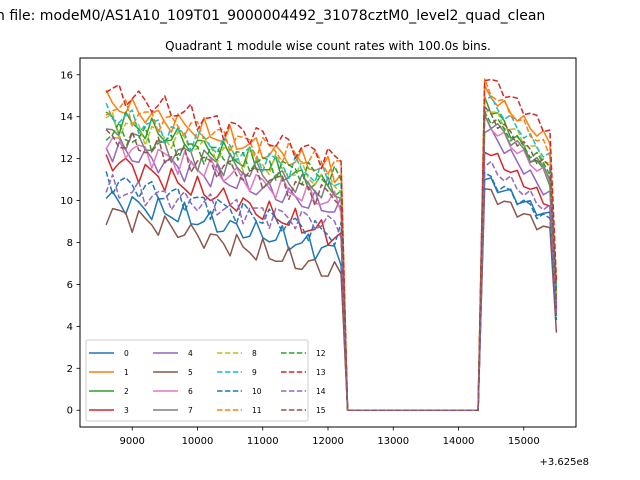  What do you see at coordinates (126, 372) in the screenshot?
I see `legend-label-1: 1` at bounding box center [126, 372].